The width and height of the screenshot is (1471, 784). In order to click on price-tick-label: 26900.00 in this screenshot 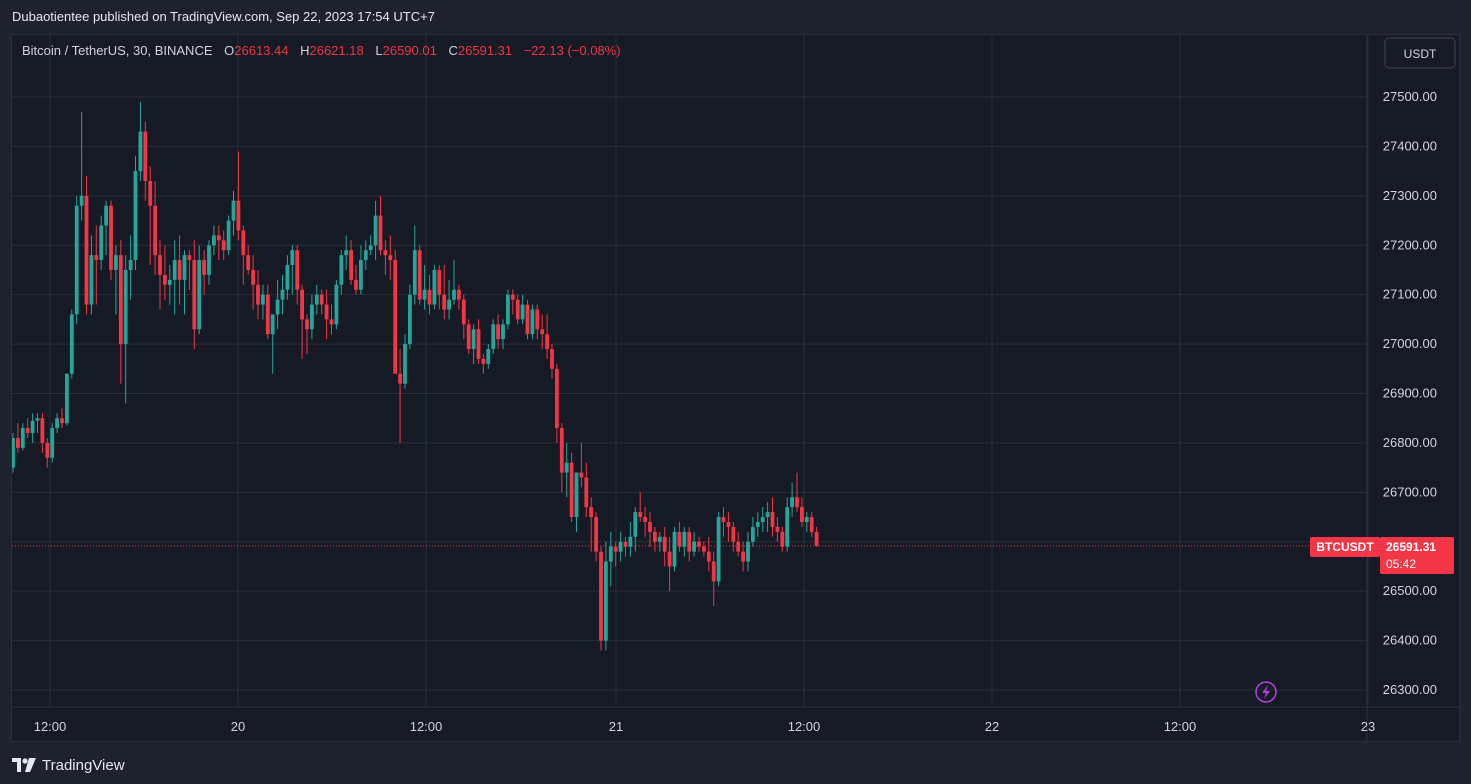, I will do `click(1410, 393)`.